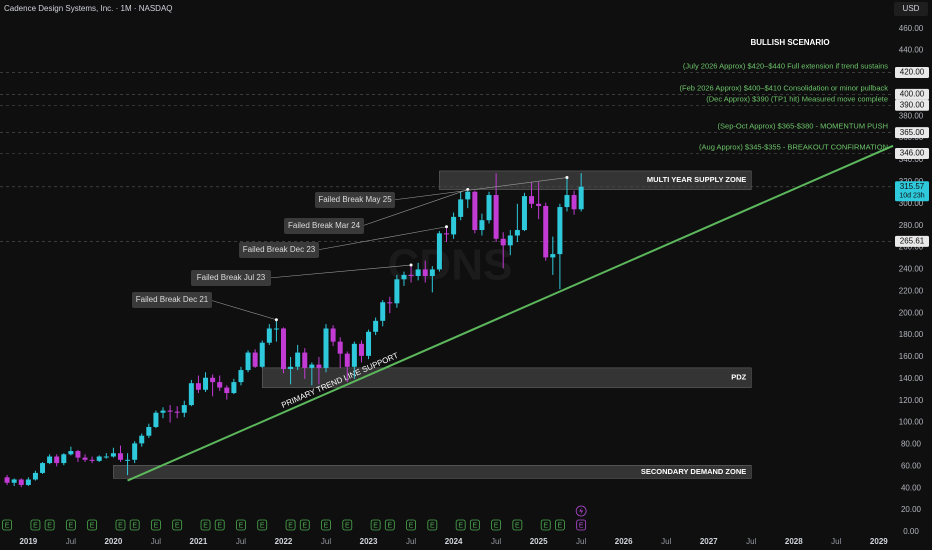  What do you see at coordinates (279, 249) in the screenshot?
I see `callout-label: Failed Break Dec 23` at bounding box center [279, 249].